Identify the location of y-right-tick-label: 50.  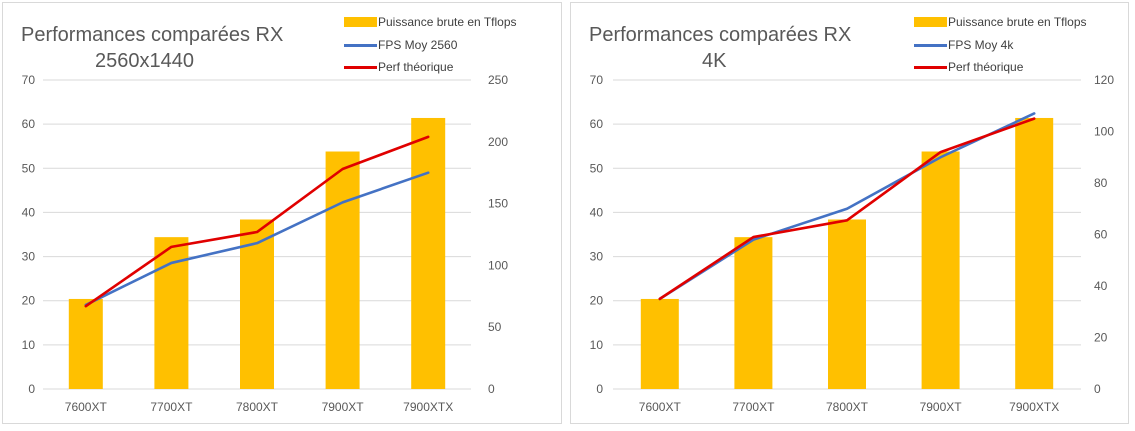
(495, 327).